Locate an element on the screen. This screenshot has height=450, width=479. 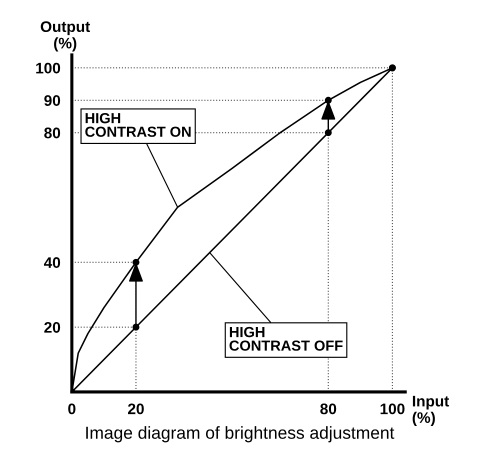
y-tick-label: 90 is located at coordinates (52, 100).